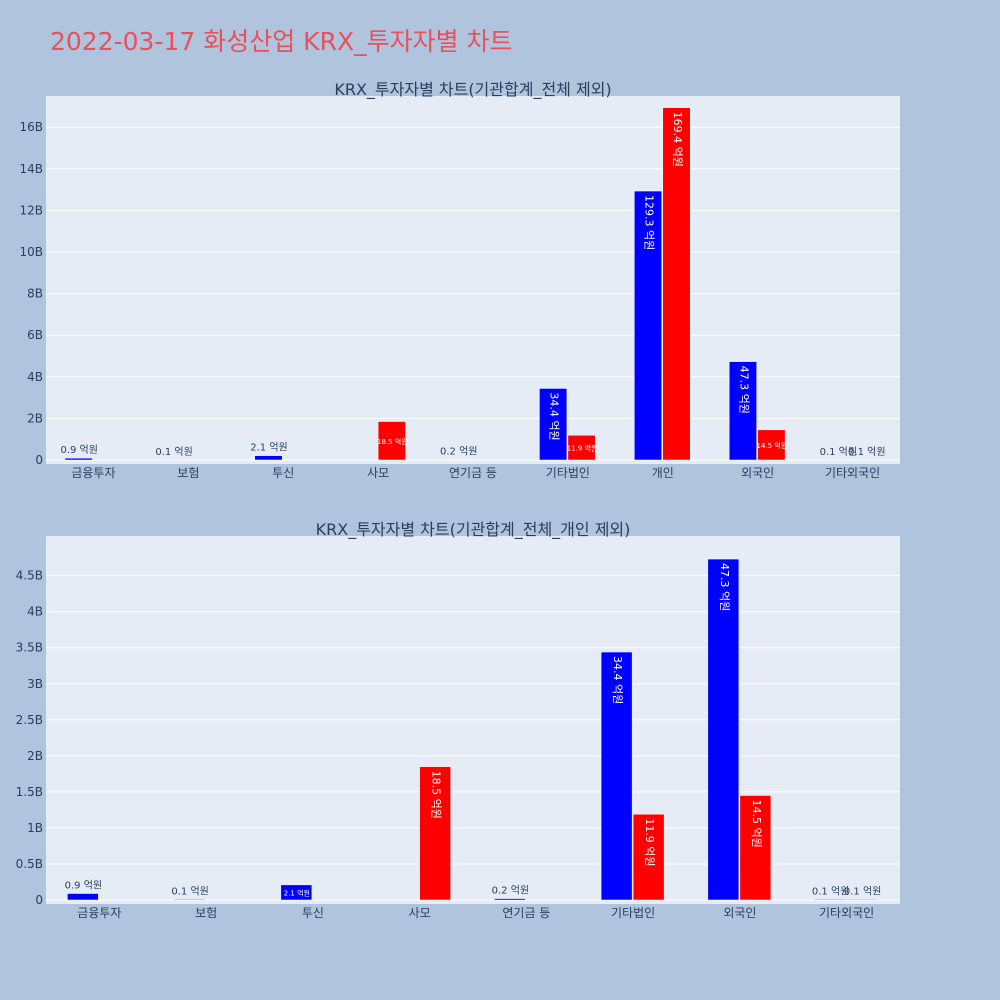 This screenshot has width=1000, height=1000. Describe the element at coordinates (281, 41) in the screenshot. I see `page-title: 2022-03-17 화성산업 KRX_투자자별 차트` at that location.